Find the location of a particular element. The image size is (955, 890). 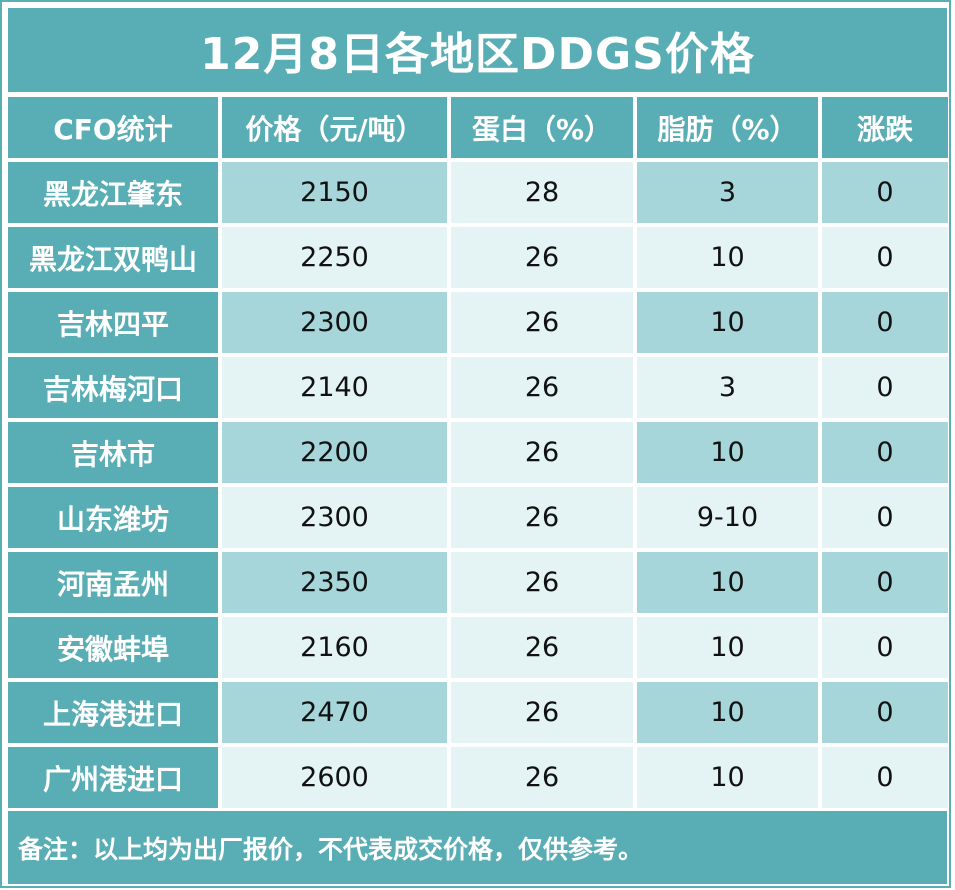

row-region: 吉林市 is located at coordinates (113, 452).